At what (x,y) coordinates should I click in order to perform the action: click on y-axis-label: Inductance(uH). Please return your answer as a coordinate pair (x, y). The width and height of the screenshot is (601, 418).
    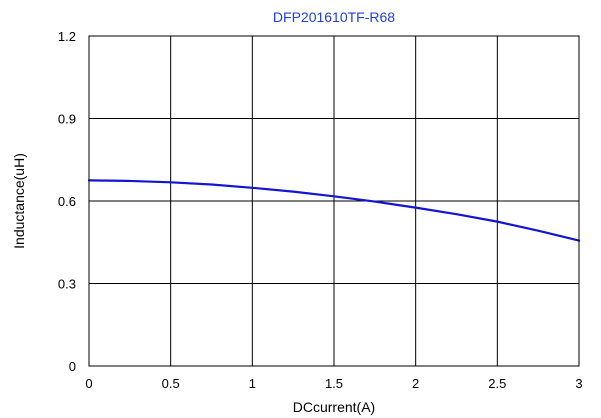
    Looking at the image, I should click on (19, 201).